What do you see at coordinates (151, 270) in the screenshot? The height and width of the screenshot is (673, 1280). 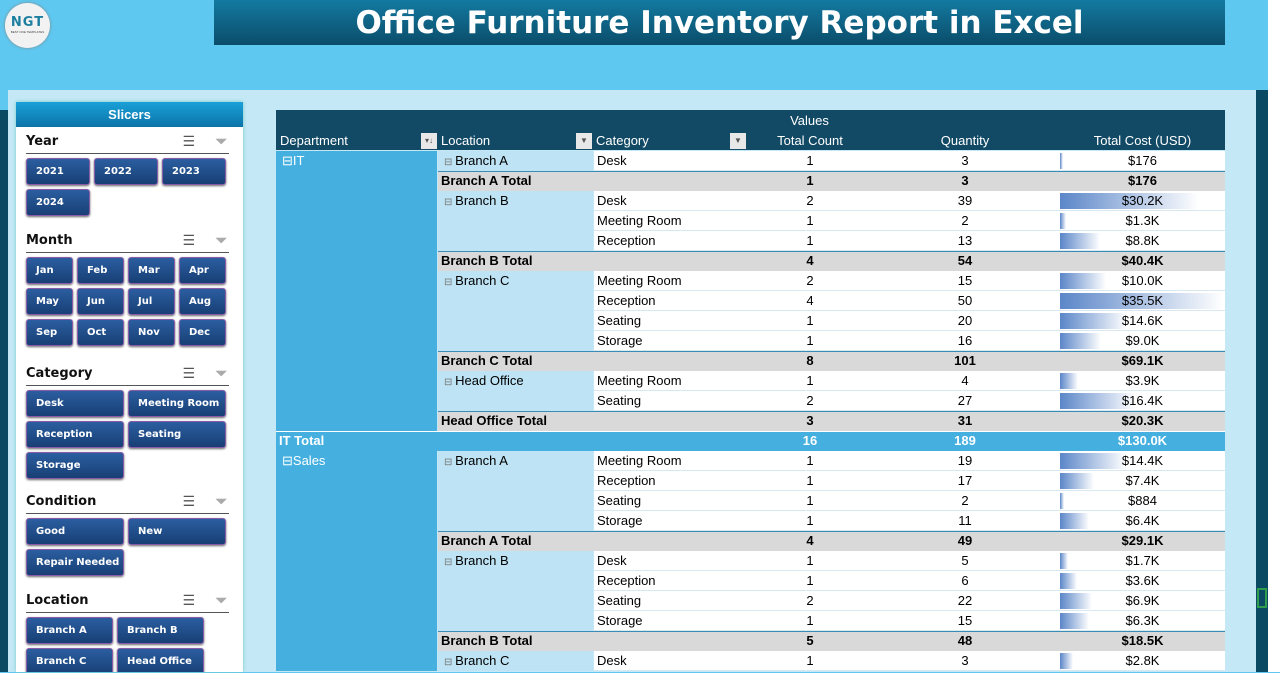 I see `slicer-item: Mar` at bounding box center [151, 270].